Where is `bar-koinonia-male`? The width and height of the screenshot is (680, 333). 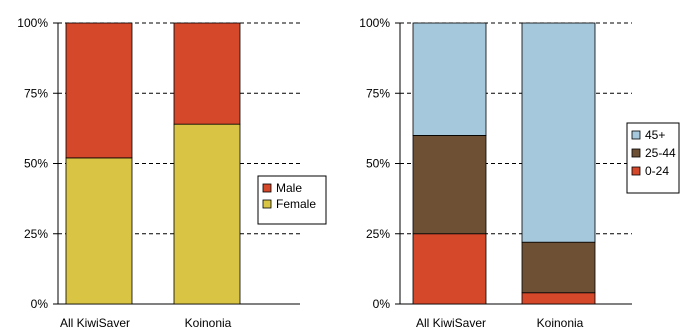 bar-koinonia-male is located at coordinates (207, 73).